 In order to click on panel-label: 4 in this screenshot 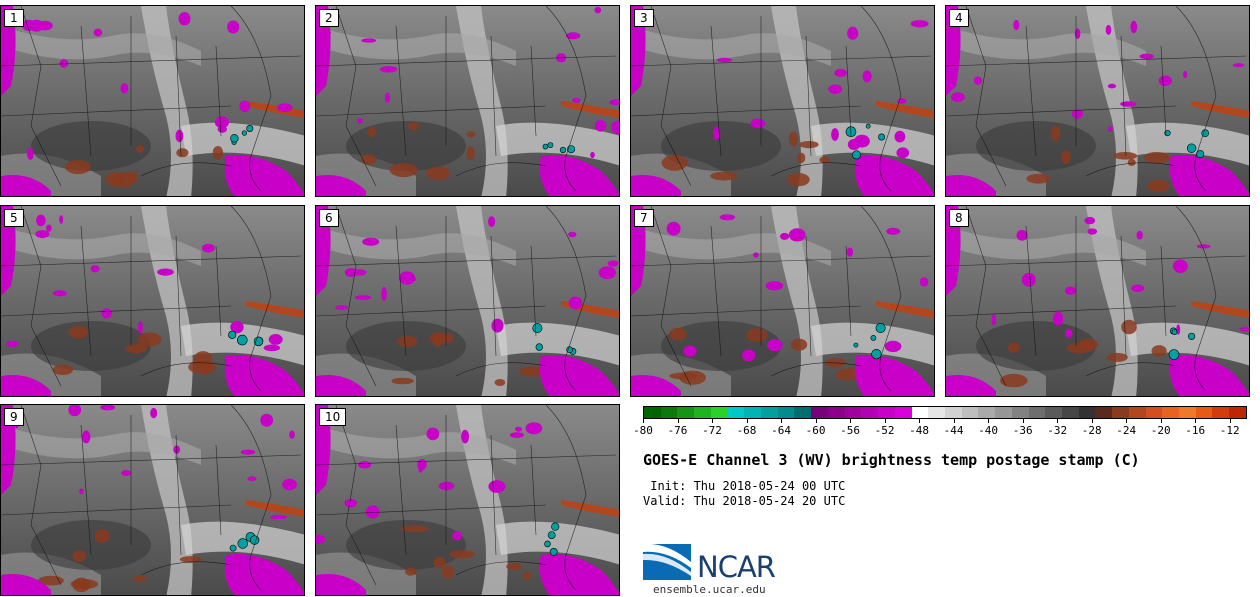, I will do `click(959, 18)`.